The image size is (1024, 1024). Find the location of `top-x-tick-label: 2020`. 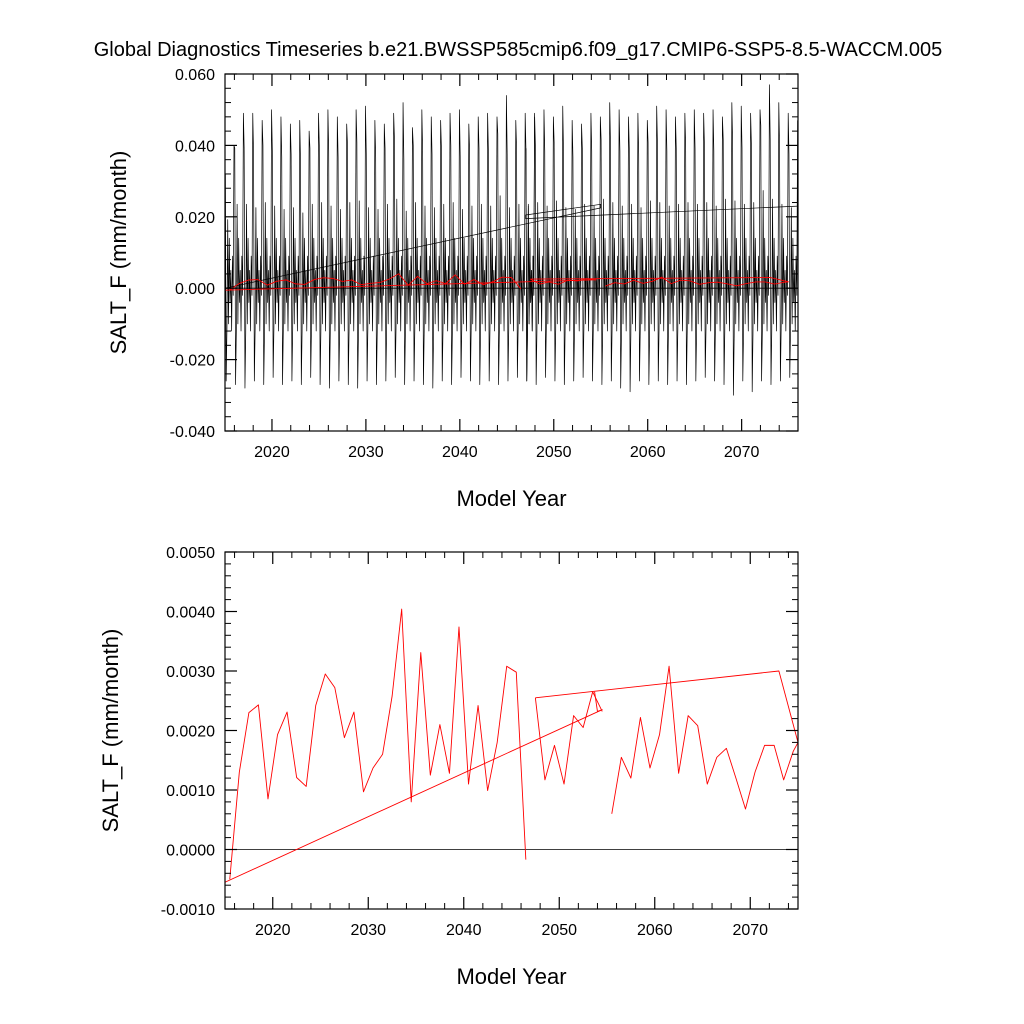

top-x-tick-label: 2020 is located at coordinates (272, 452).